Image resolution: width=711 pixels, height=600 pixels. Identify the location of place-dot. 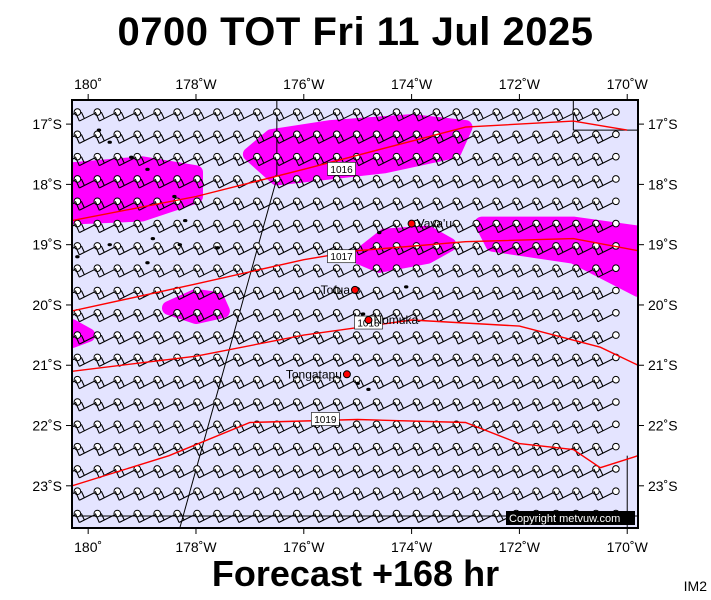
(411, 223).